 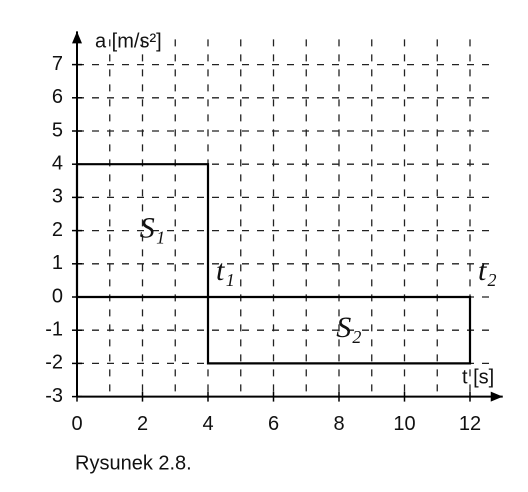 I want to click on x-axis-arrow, so click(x=496, y=396).